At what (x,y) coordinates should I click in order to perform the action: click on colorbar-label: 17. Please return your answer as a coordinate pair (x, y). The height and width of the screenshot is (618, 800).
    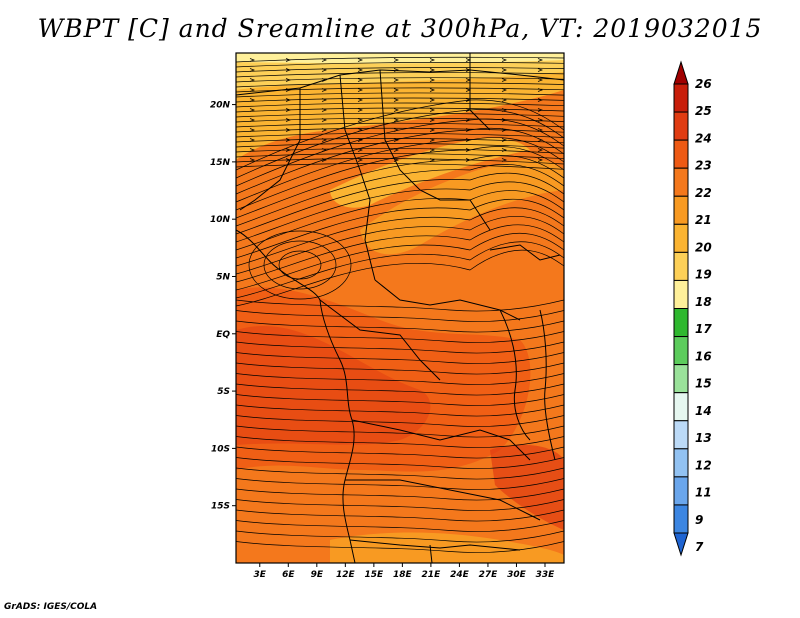
    Looking at the image, I should click on (703, 329).